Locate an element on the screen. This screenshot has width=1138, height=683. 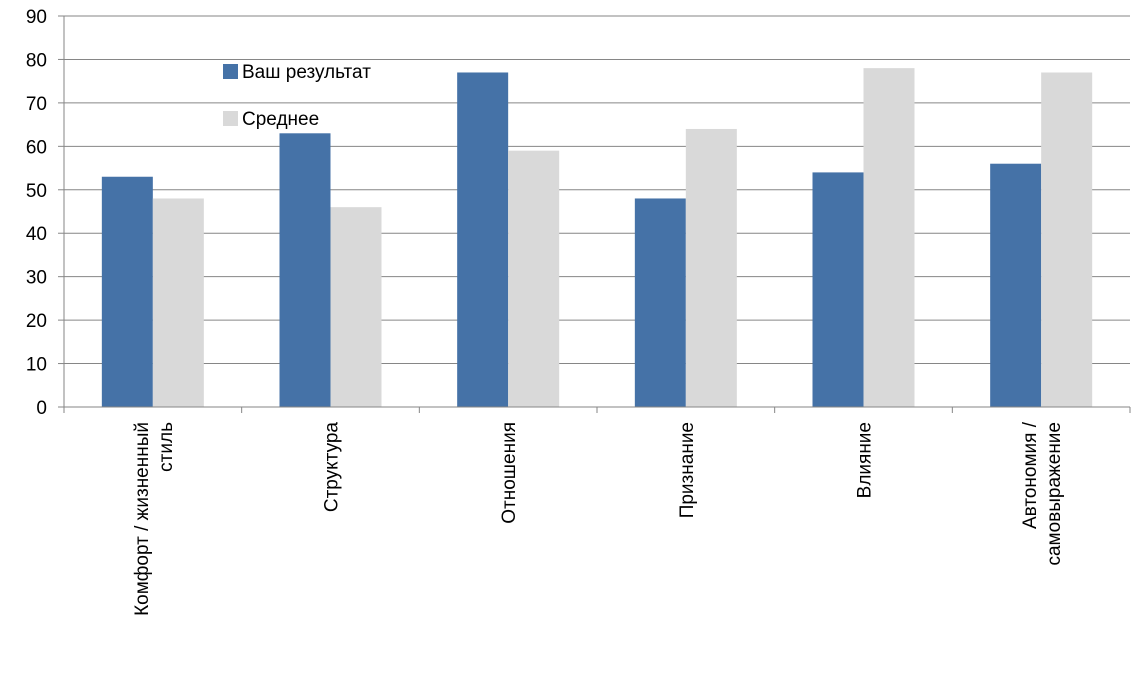
y-tick-label: 10 is located at coordinates (36, 365).